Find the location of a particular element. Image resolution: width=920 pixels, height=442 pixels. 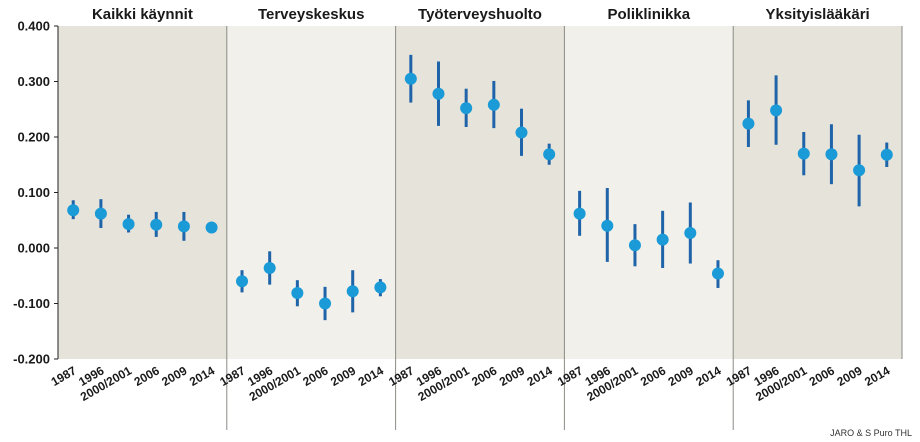

y-tick-label: -0.100 is located at coordinates (31, 303).